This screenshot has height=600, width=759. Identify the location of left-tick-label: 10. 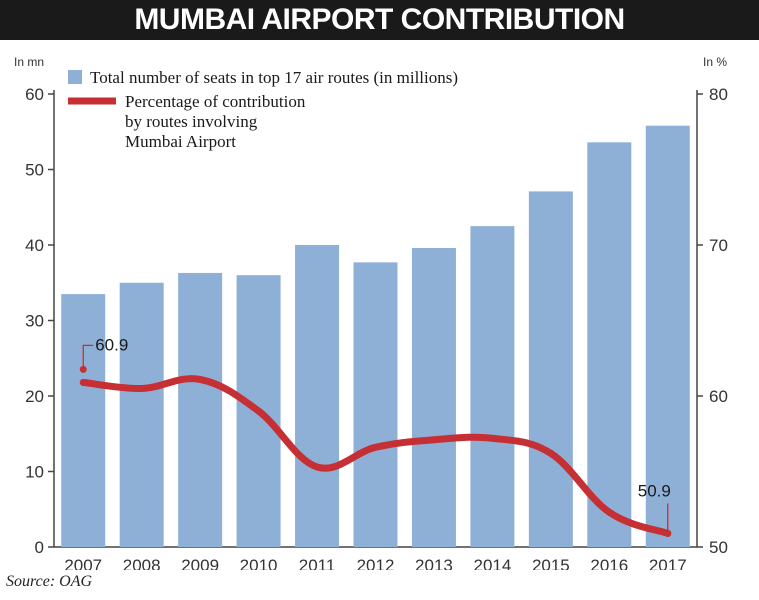
(34, 472).